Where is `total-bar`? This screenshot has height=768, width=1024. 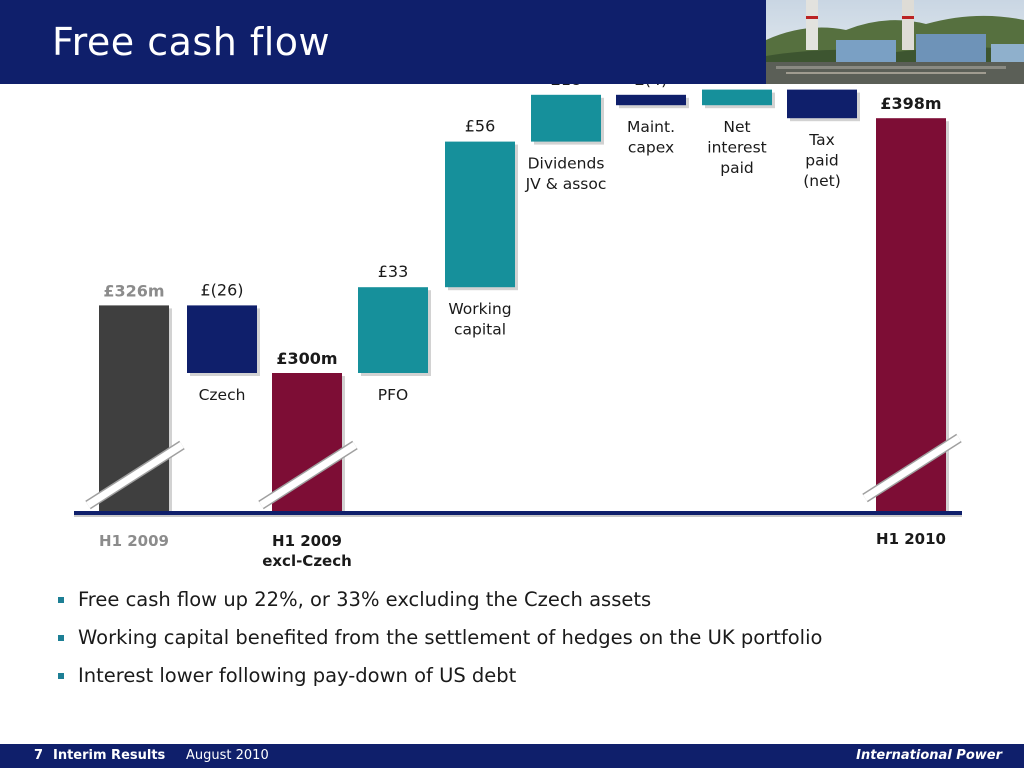
total-bar is located at coordinates (911, 315).